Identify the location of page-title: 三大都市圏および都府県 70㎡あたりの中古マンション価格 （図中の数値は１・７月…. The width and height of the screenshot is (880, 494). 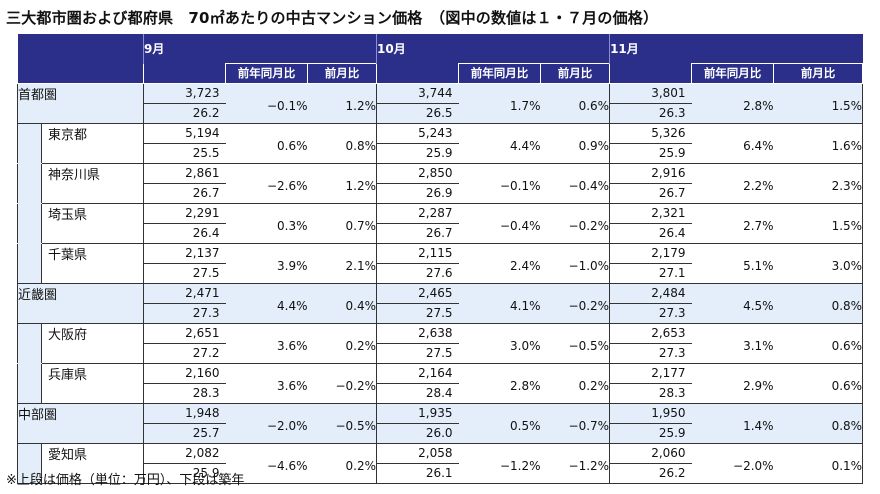
(332, 18).